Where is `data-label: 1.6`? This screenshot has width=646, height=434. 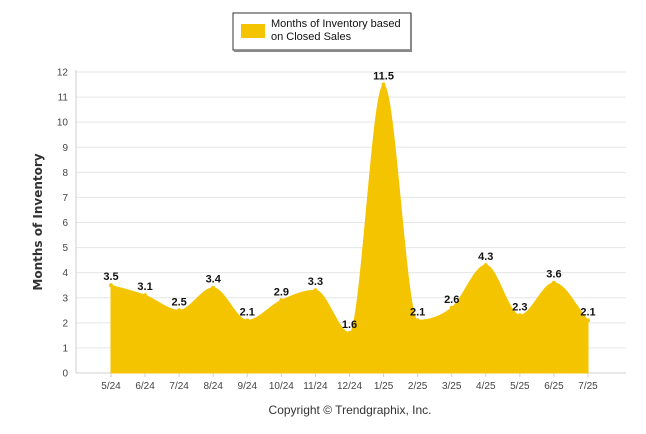 data-label: 1.6 is located at coordinates (349, 325).